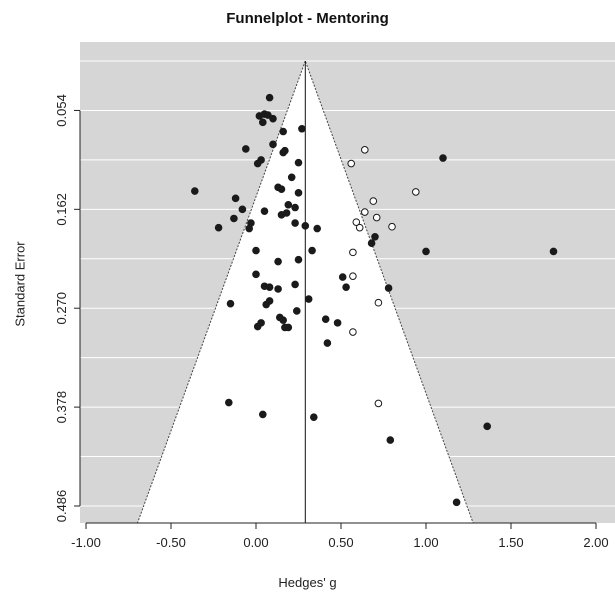 This screenshot has height=599, width=615. What do you see at coordinates (171, 542) in the screenshot?
I see `x-tick-label: -0.50` at bounding box center [171, 542].